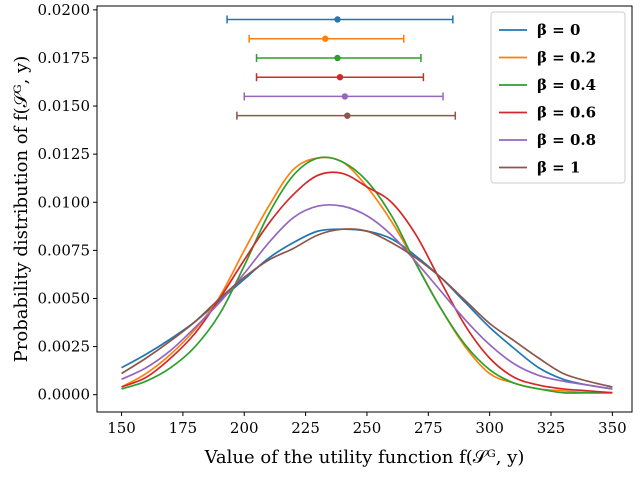  I want to click on legend: β = 0 β = 0.2 β = 0.4 β = 0.6 β = 0.8 β = 1, so click(558, 97).